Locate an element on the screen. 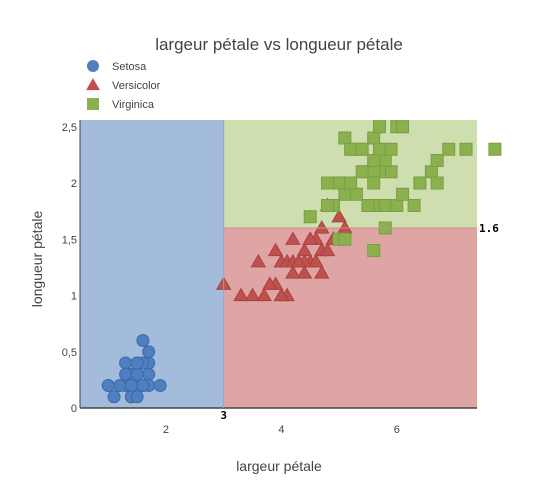  y-tick-label: 1,5 is located at coordinates (69, 240).